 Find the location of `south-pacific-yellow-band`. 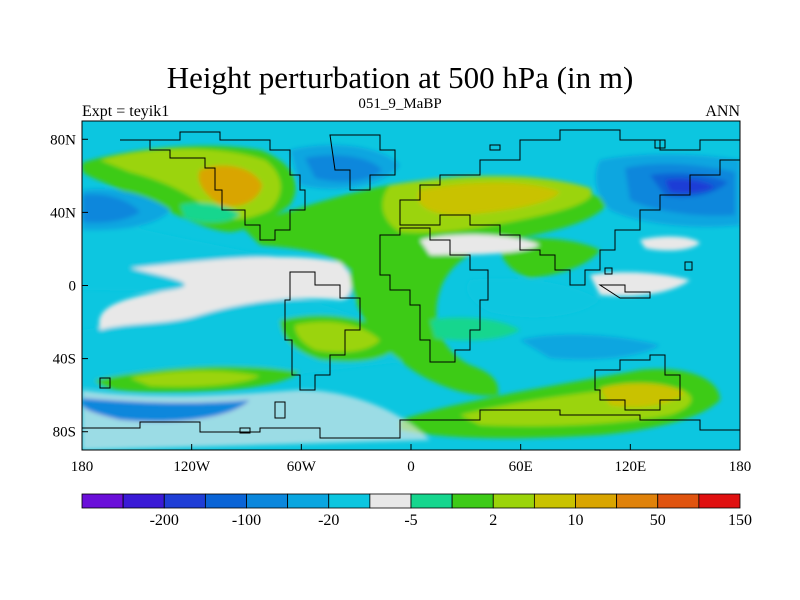

south-pacific-yellow-band is located at coordinates (195, 378).